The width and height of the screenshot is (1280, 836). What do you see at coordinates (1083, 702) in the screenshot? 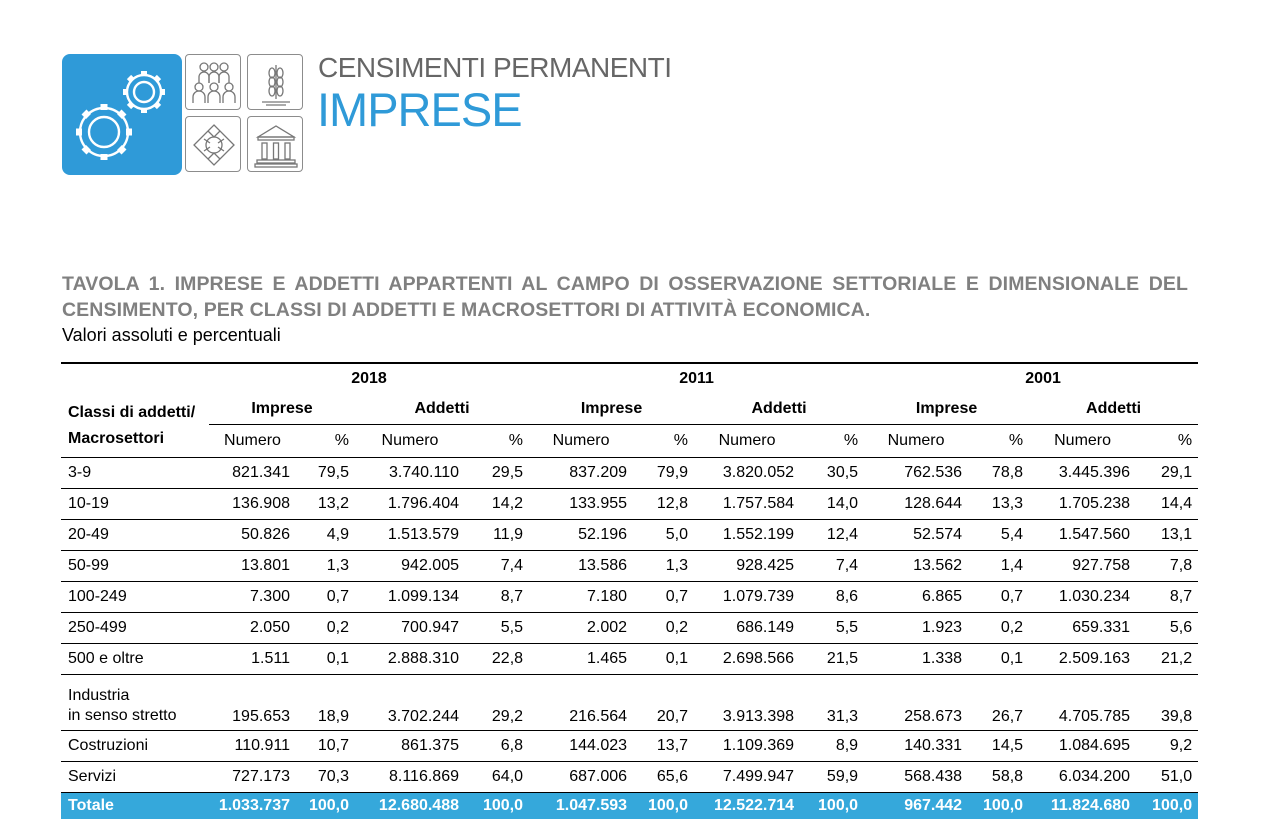
I see `table-cell: 4.705.785` at bounding box center [1083, 702].